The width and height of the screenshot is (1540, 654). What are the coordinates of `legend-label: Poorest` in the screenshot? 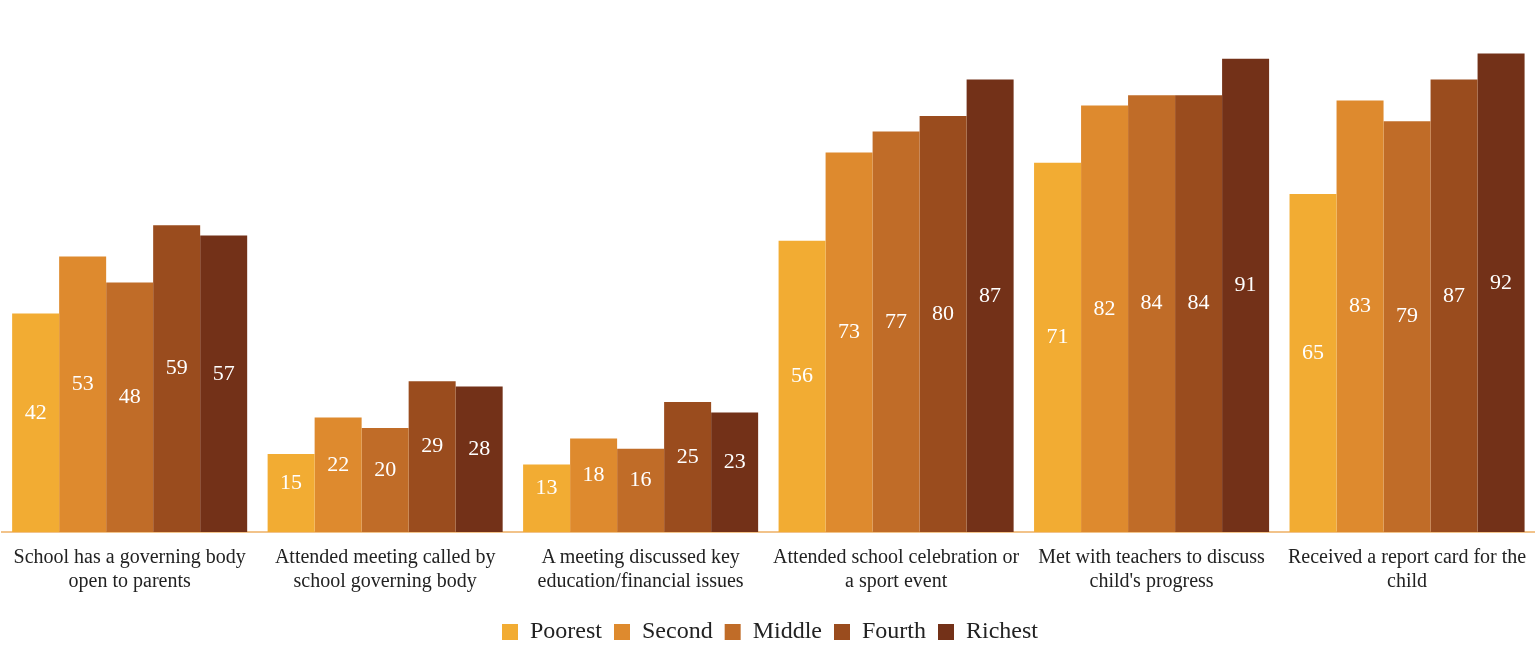 It's located at (566, 630).